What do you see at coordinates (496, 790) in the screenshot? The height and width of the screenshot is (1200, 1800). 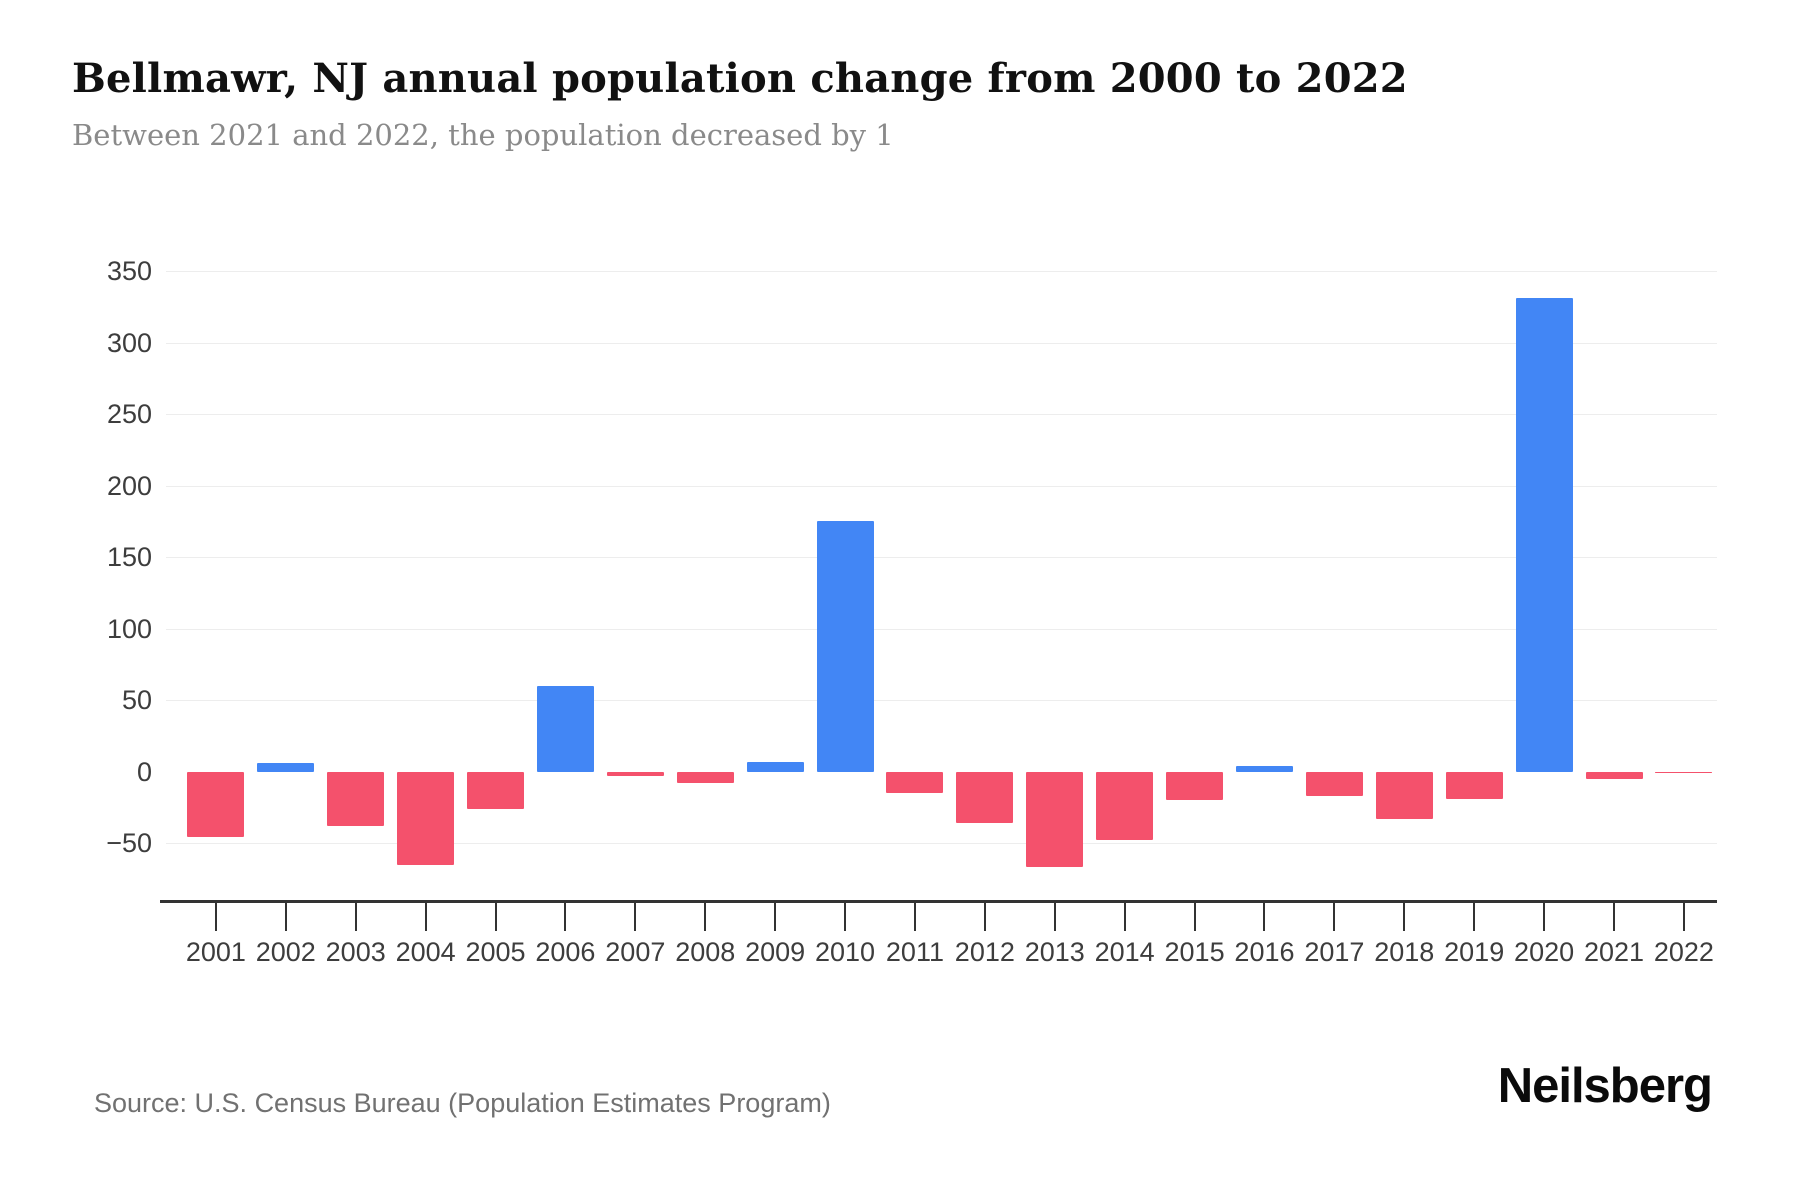 I see `bar-2005` at bounding box center [496, 790].